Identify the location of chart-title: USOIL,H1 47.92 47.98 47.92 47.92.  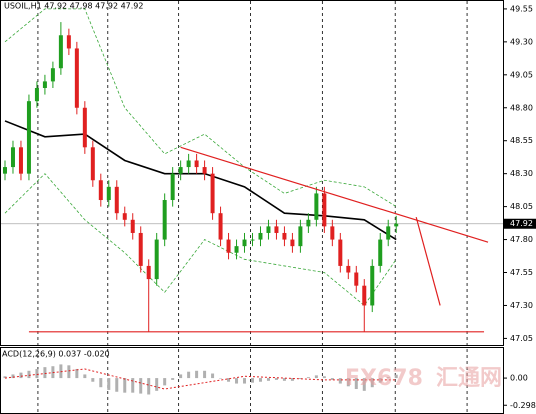
(73, 6).